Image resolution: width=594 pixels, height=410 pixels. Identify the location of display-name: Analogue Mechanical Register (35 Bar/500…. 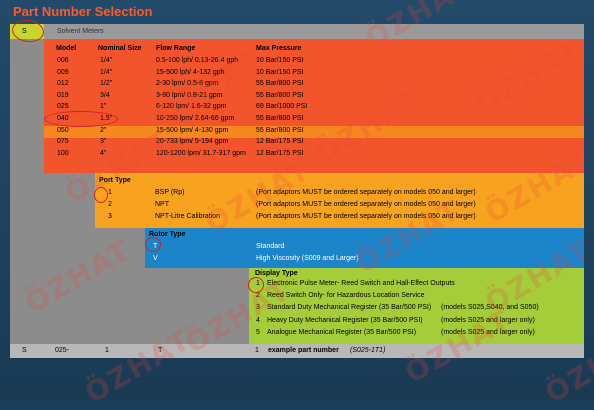
(342, 332).